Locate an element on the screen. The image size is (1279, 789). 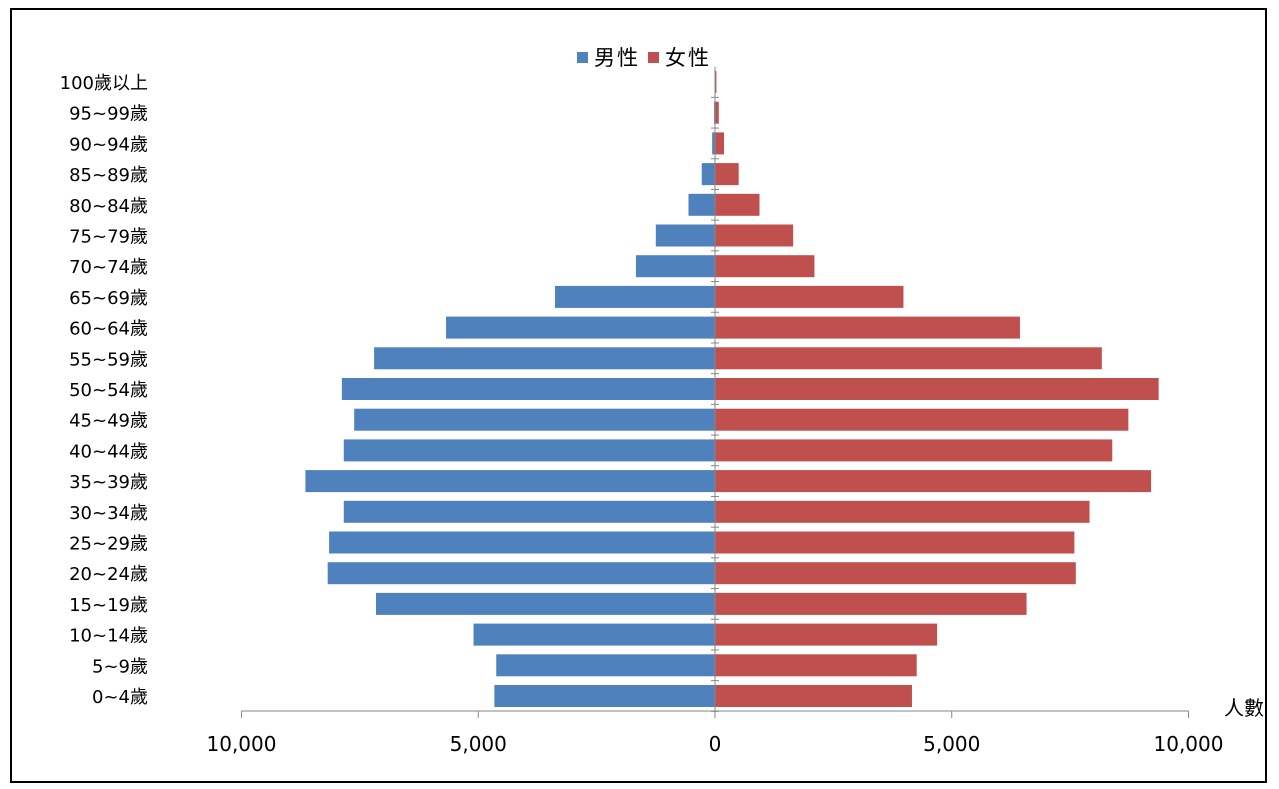
category-label: 80~84歲 is located at coordinates (108, 206).